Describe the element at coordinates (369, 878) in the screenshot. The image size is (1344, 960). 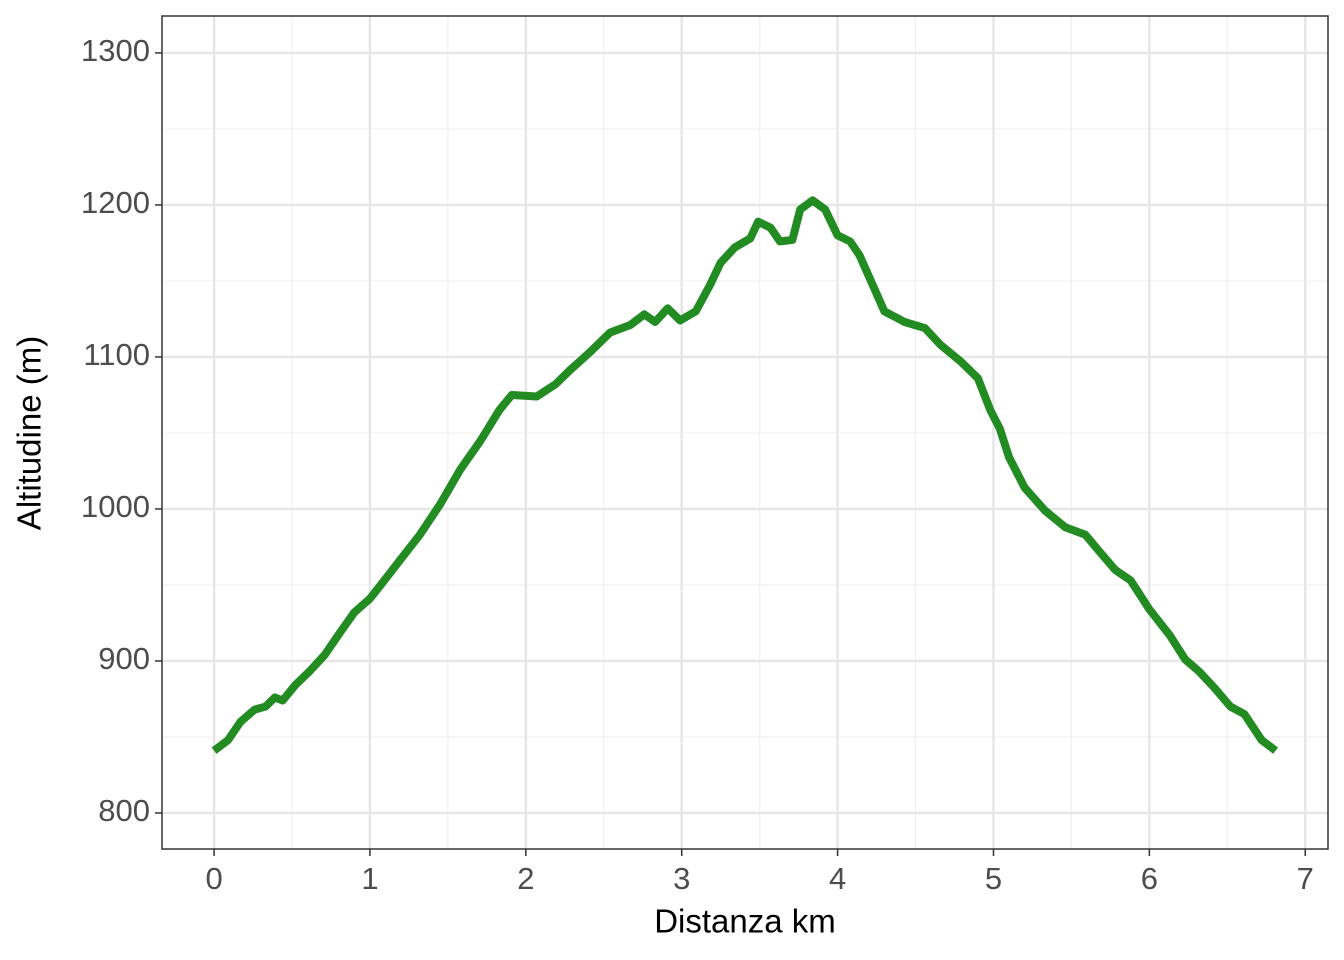
I see `x-tick-label: 1` at that location.